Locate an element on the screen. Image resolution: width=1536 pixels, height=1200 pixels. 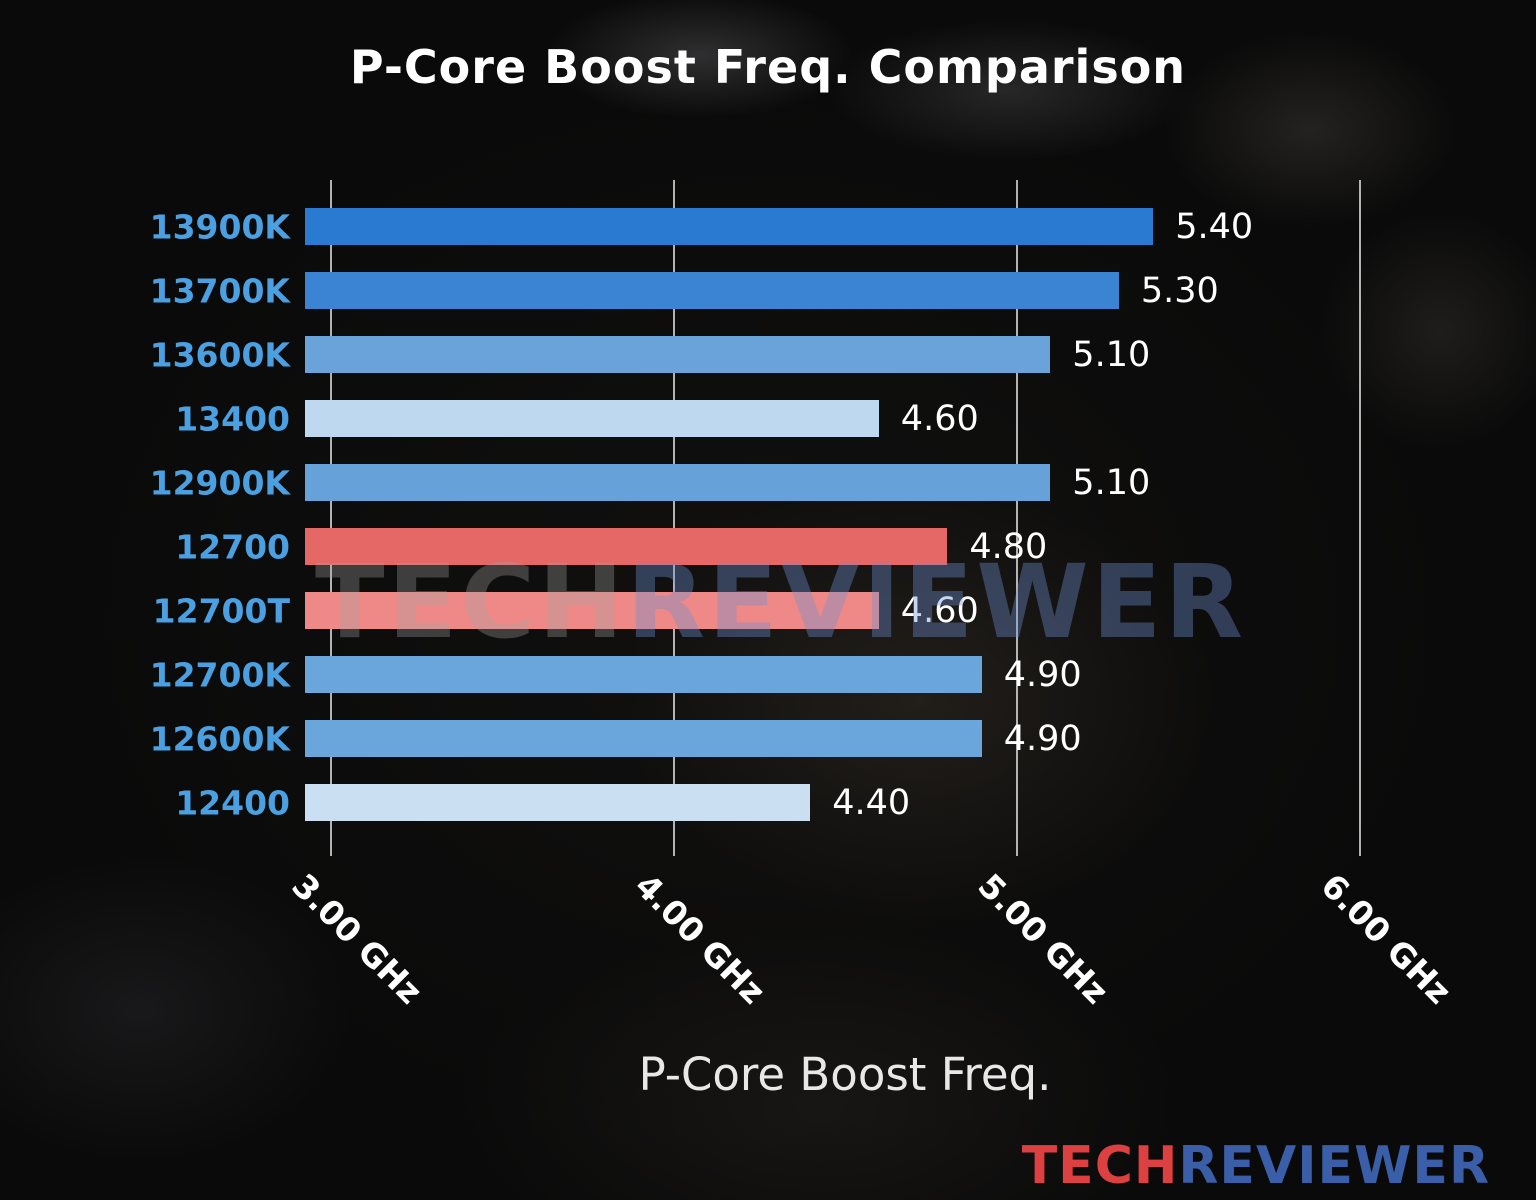
value-label-12700T: 4.60 is located at coordinates (939, 610).